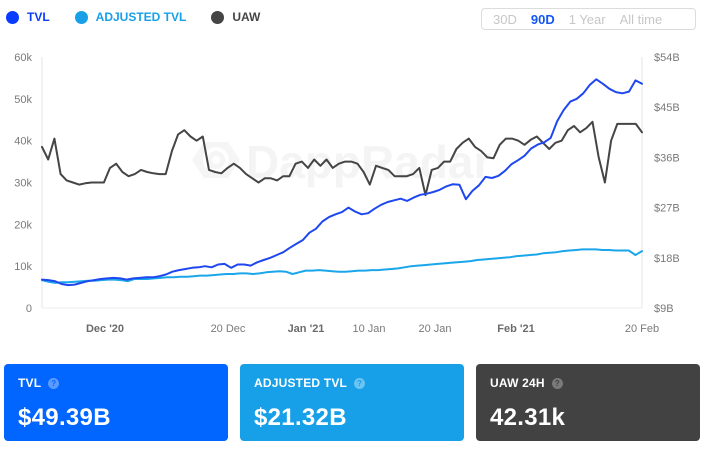 The height and width of the screenshot is (449, 704). I want to click on series-line-uaw, so click(342, 158).